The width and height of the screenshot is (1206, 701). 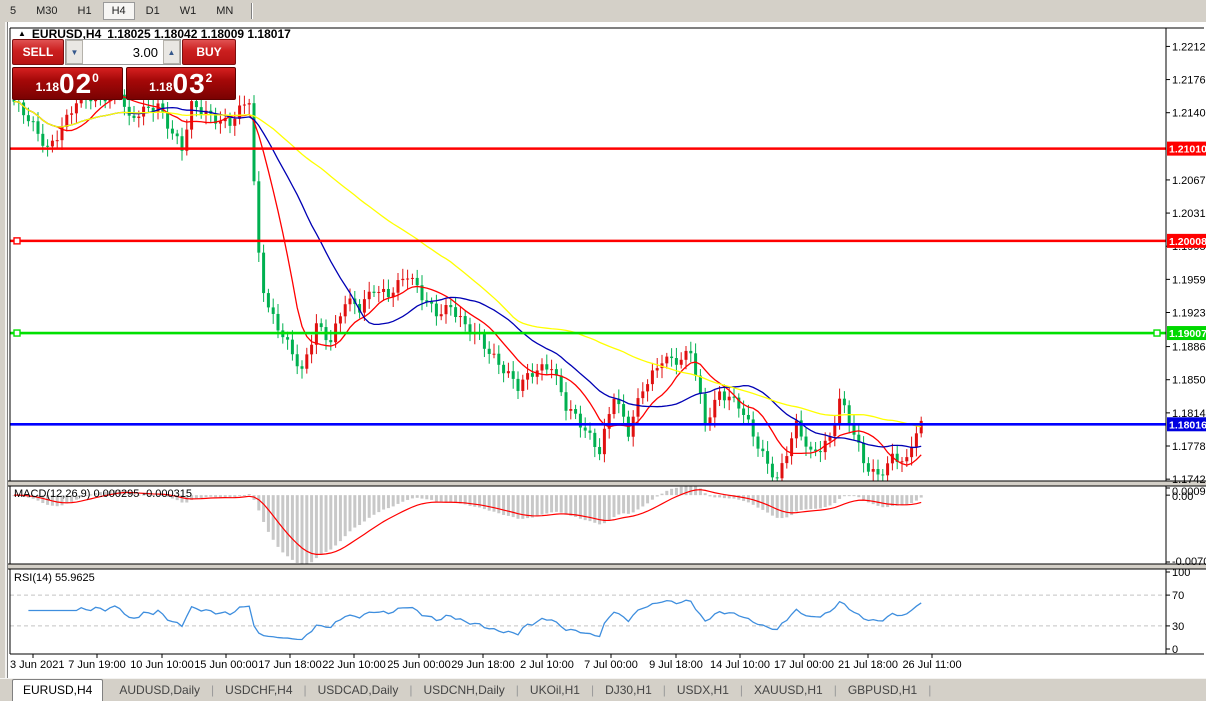 I want to click on svg-text: 3 Jun 2021, so click(x=37, y=665).